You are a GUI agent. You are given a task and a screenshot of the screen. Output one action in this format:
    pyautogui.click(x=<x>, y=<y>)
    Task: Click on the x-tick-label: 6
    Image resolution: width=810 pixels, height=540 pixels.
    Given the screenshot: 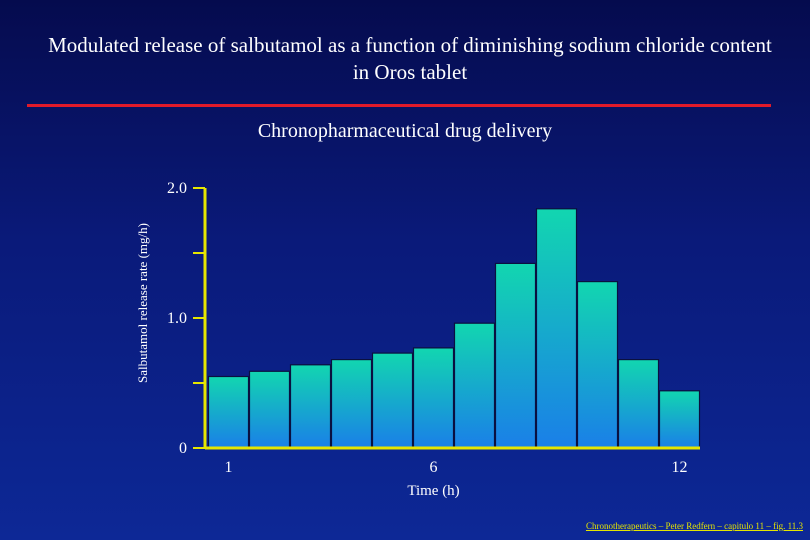 What is the action you would take?
    pyautogui.click(x=434, y=467)
    